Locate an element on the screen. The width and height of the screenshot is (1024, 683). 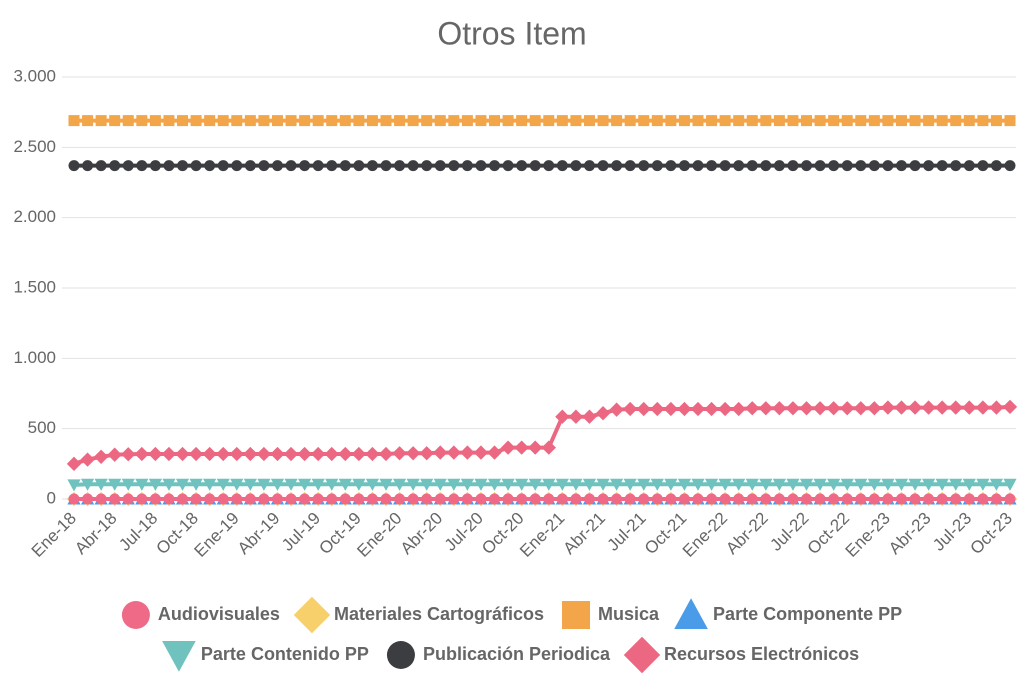
x-tick-label: Oct-23 is located at coordinates (991, 534).